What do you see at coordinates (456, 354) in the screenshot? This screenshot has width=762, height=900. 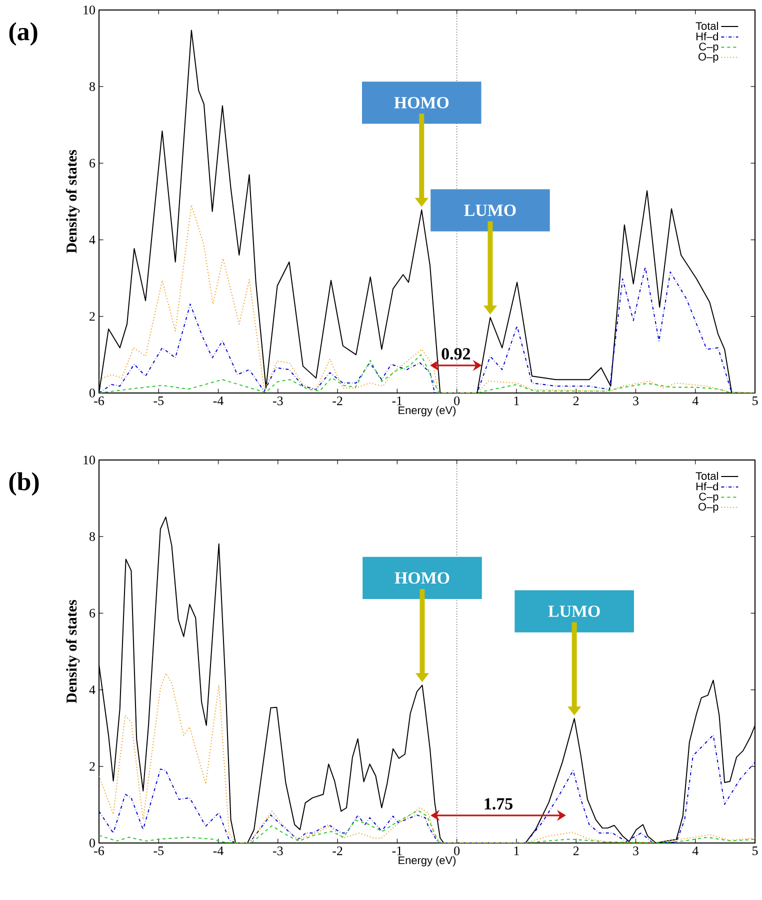 I see `annotation: 0.92` at bounding box center [456, 354].